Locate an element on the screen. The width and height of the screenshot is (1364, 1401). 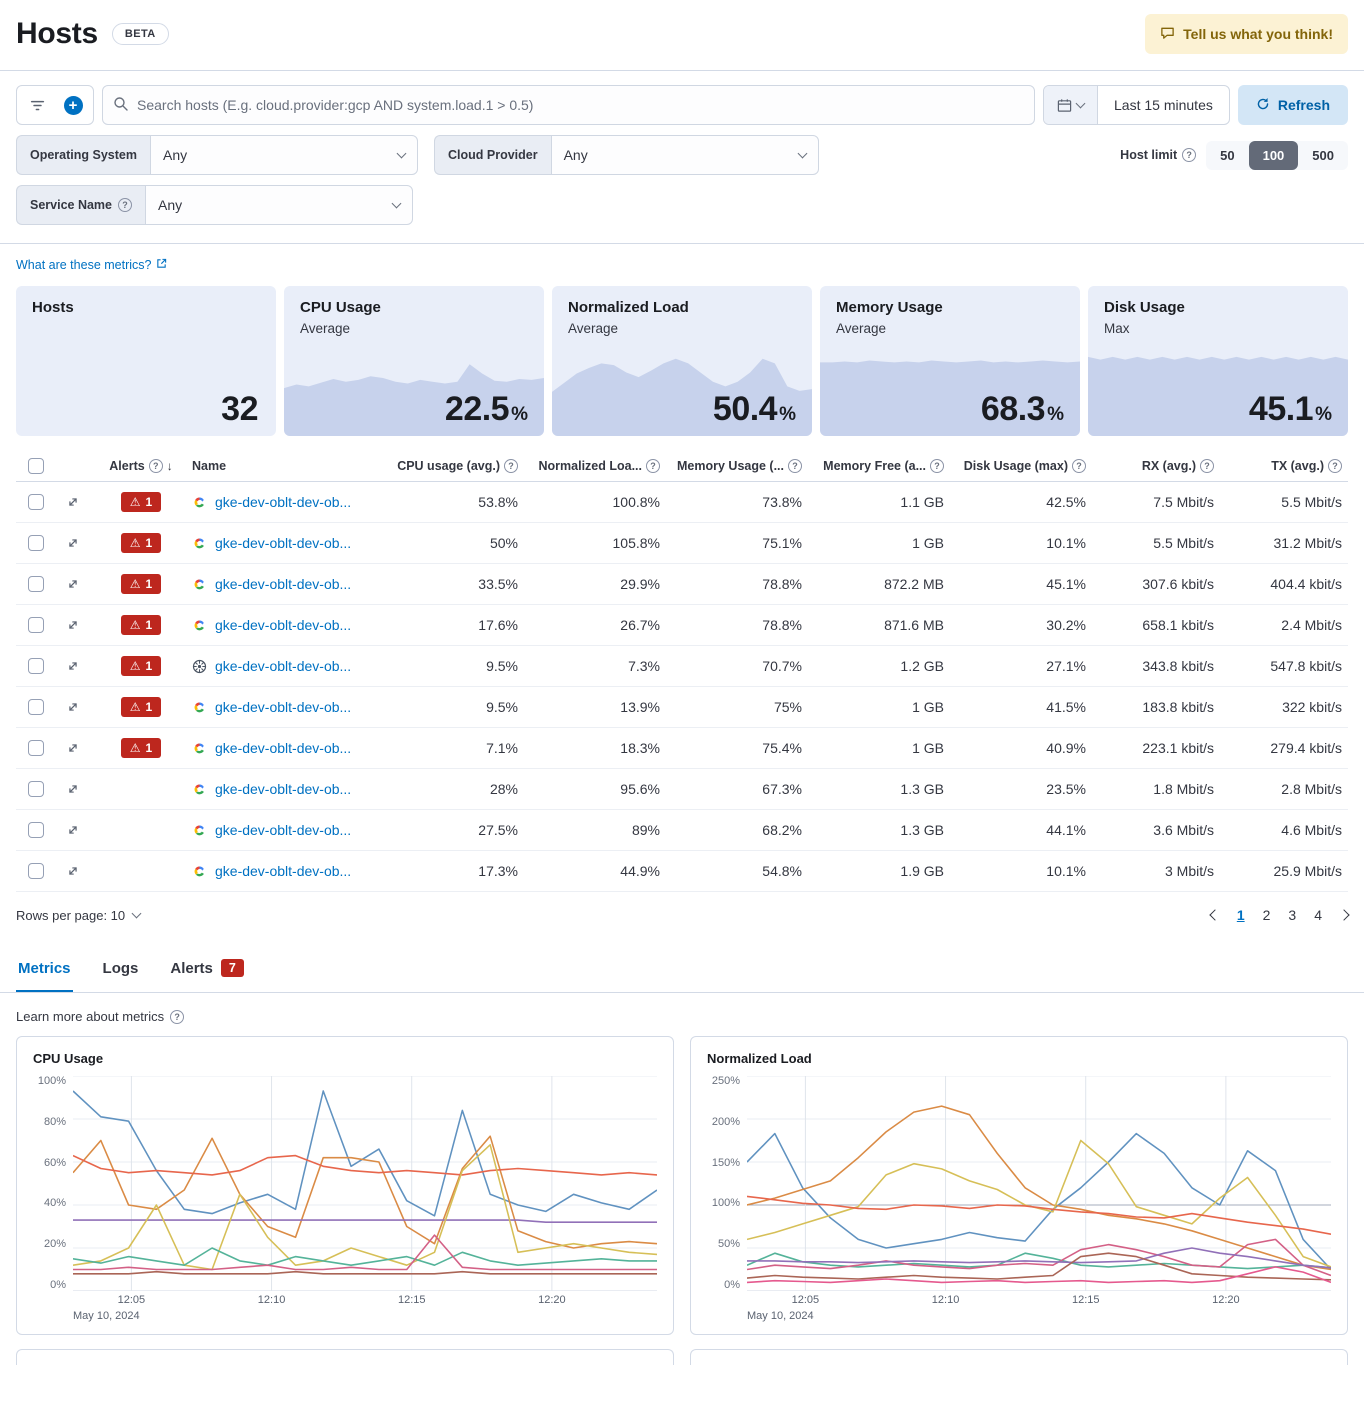
column-header-cpu: CPU usage (avg.)? is located at coordinates (454, 466).